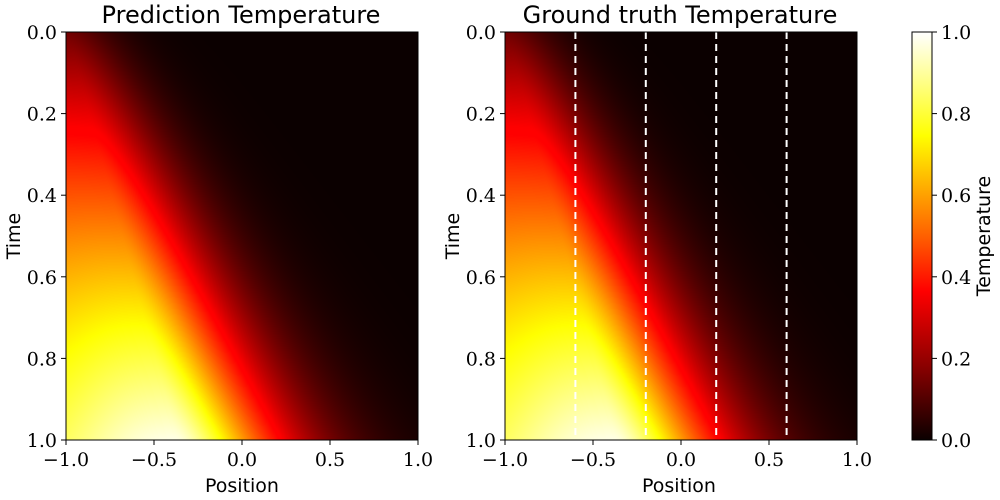  What do you see at coordinates (956, 441) in the screenshot?
I see `colorbar-tick-label: 0.0` at bounding box center [956, 441].